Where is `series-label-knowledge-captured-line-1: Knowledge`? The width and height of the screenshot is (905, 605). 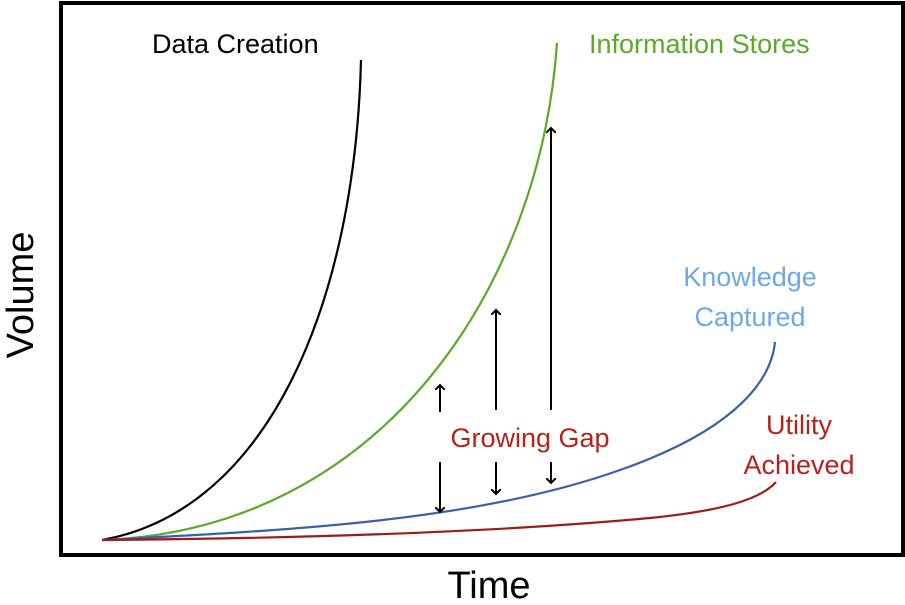 series-label-knowledge-captured-line-1: Knowledge is located at coordinates (750, 277).